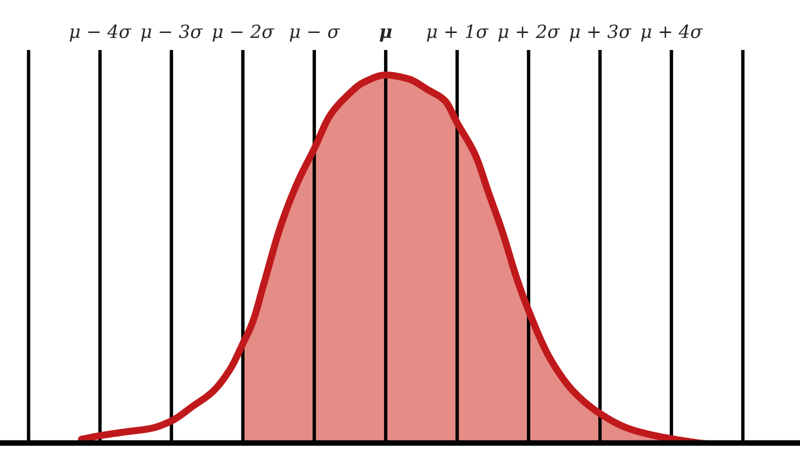 Image resolution: width=800 pixels, height=475 pixels. I want to click on x-tick-label: μ − 4σ, so click(101, 33).